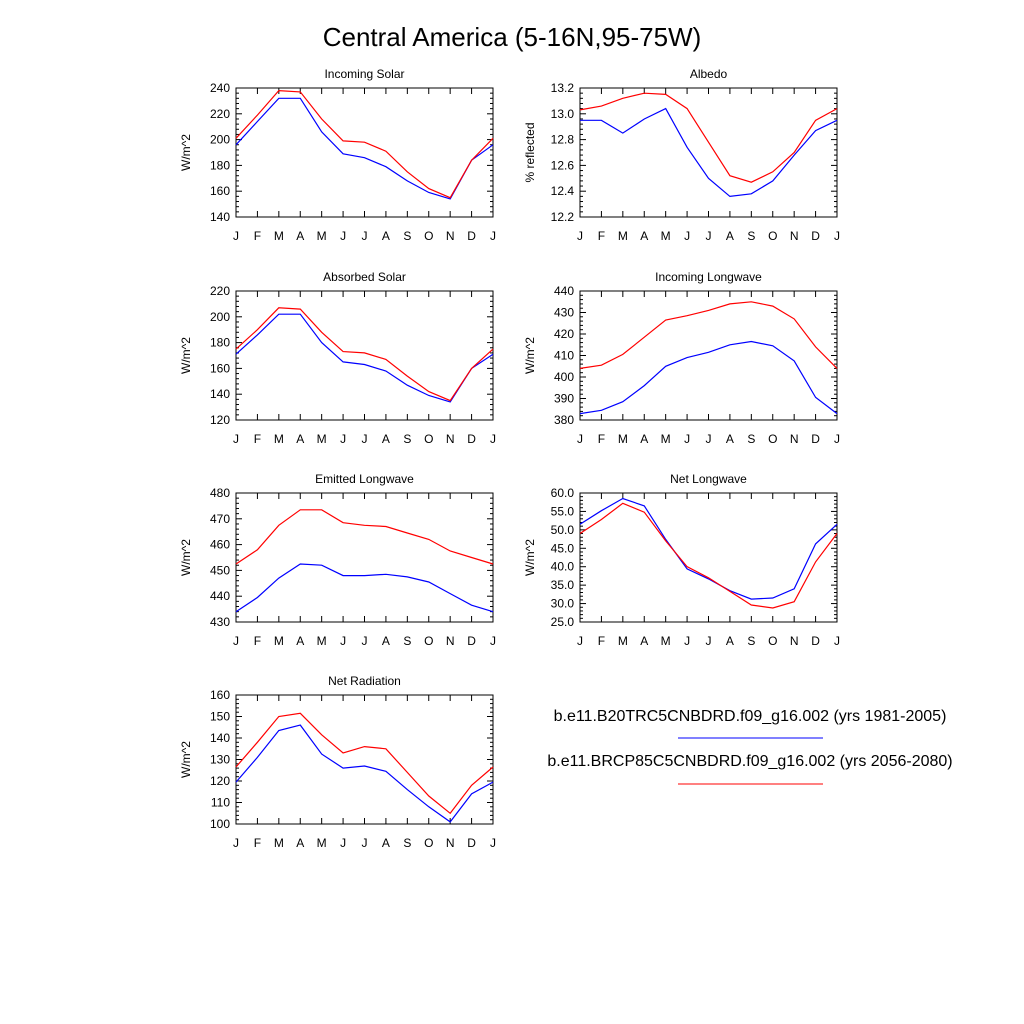 Image resolution: width=1024 pixels, height=1024 pixels. What do you see at coordinates (220, 824) in the screenshot?
I see `y-tick-label: 100` at bounding box center [220, 824].